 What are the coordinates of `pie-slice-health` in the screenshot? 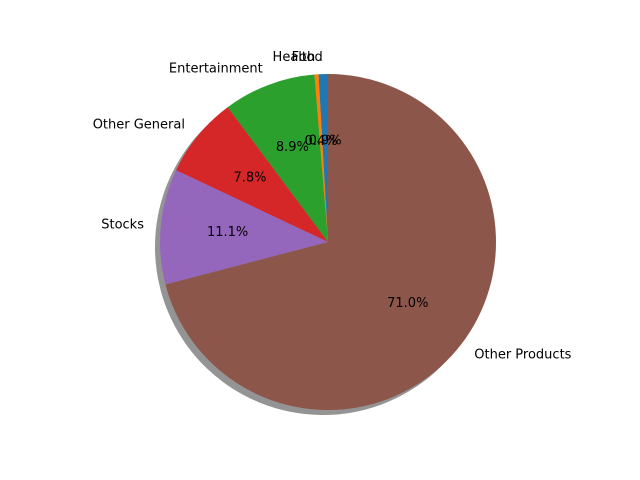 It's located at (321, 158).